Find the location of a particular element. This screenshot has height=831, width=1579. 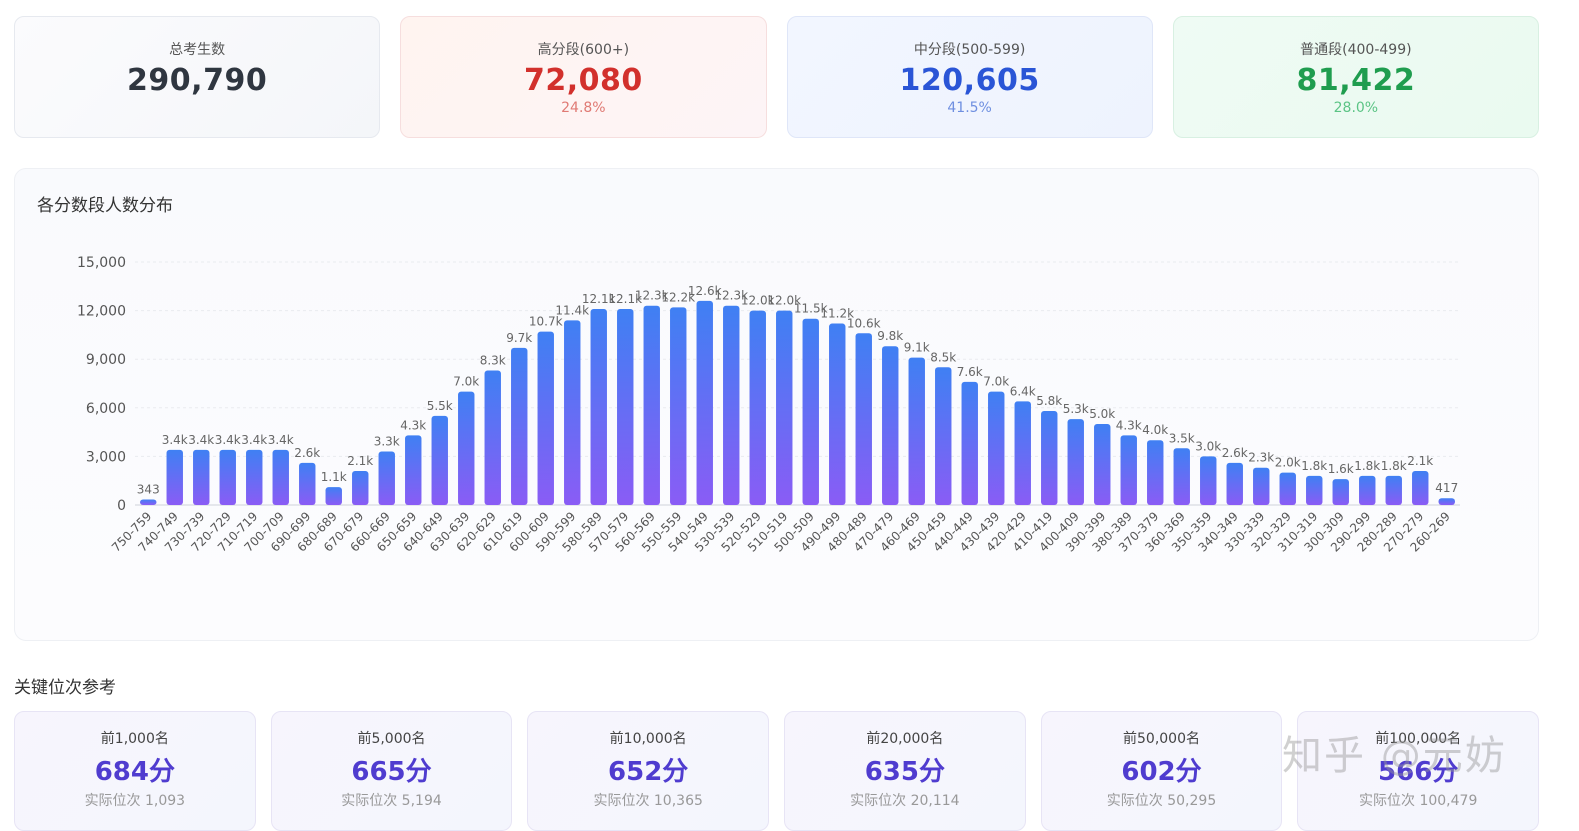

rank-card: 前1,000名 684分 实际位次 1,093 is located at coordinates (135, 771).